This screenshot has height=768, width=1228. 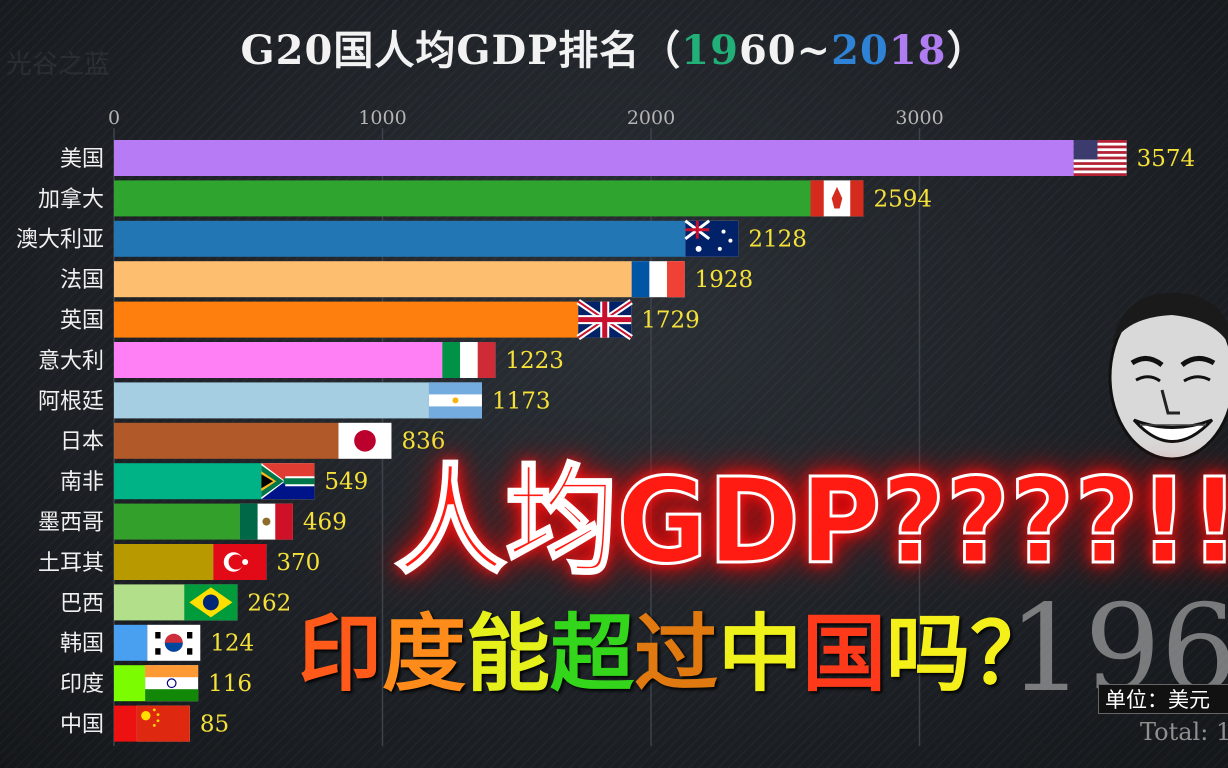 I want to click on bar-row: 土耳其 370, so click(x=179, y=562).